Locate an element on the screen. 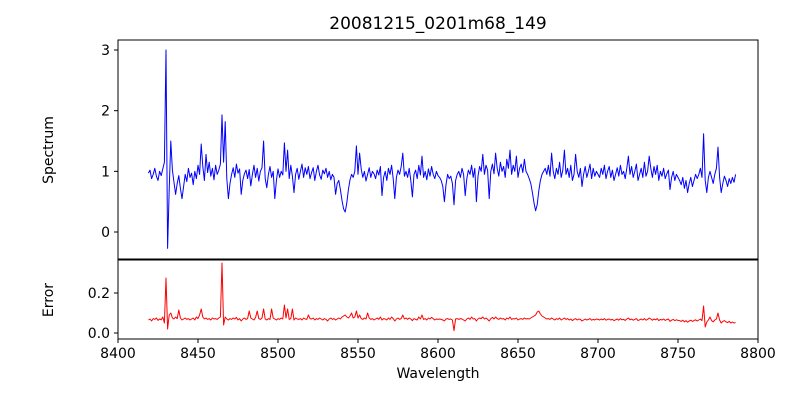 The height and width of the screenshot is (400, 800). x-tick-label: 8750 is located at coordinates (678, 354).